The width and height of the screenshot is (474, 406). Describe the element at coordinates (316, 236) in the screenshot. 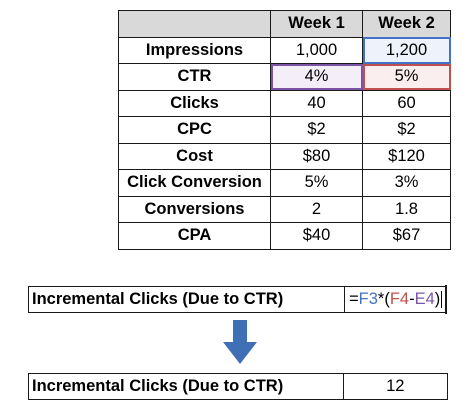

I see `cell-cpa-week1: $40` at that location.